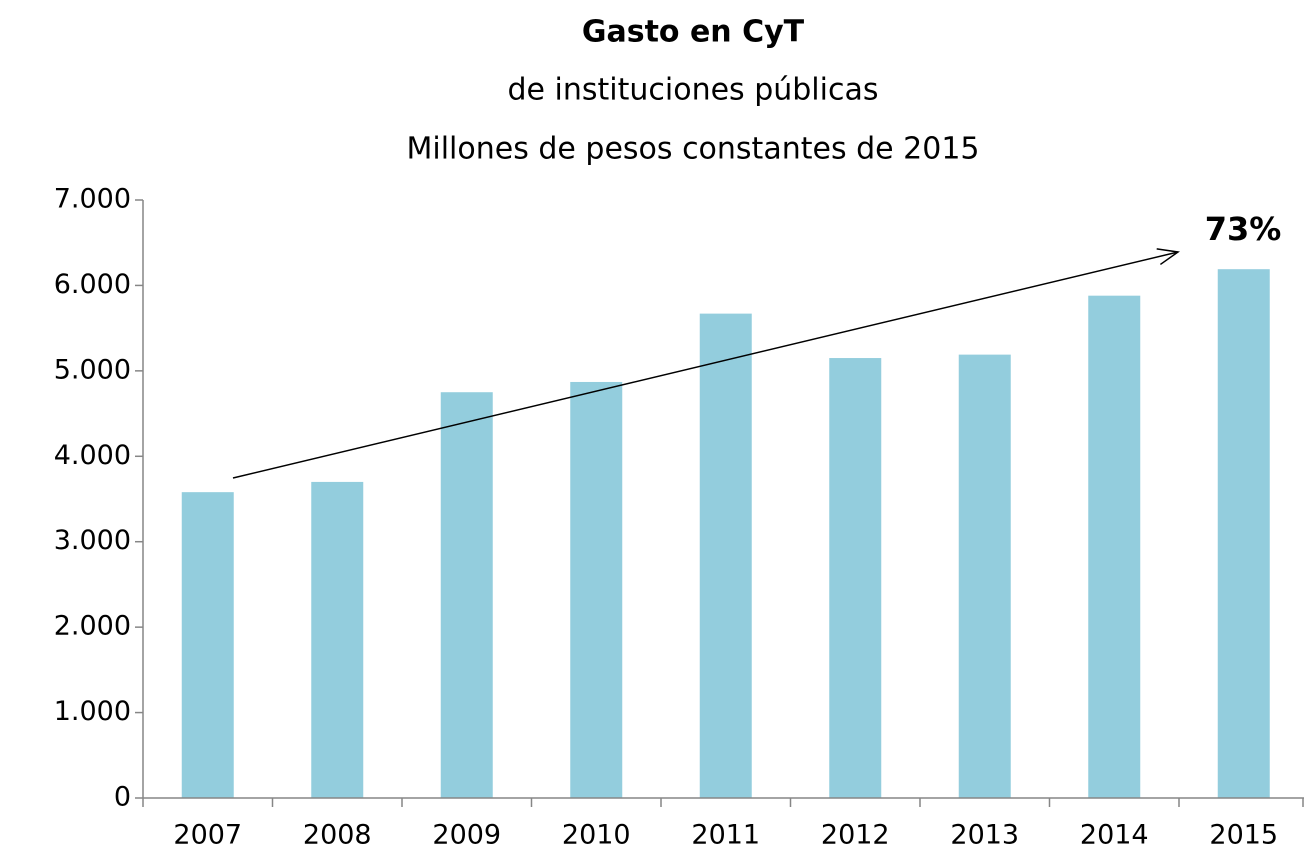 The width and height of the screenshot is (1304, 863). Describe the element at coordinates (92, 540) in the screenshot. I see `y-tick-label: 3.000` at that location.